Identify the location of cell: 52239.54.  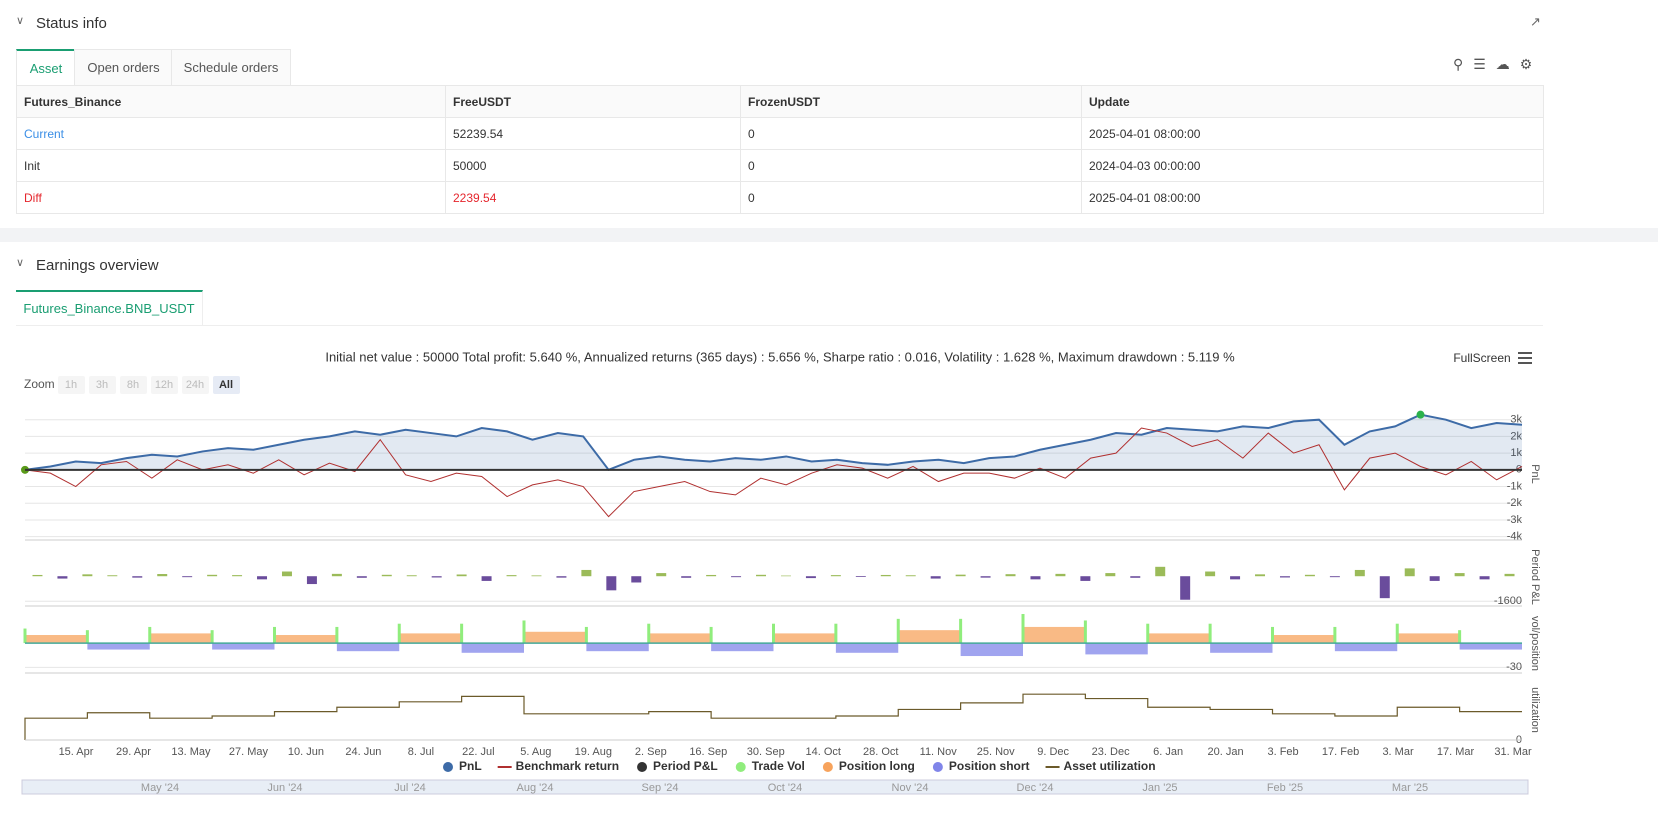
(593, 133).